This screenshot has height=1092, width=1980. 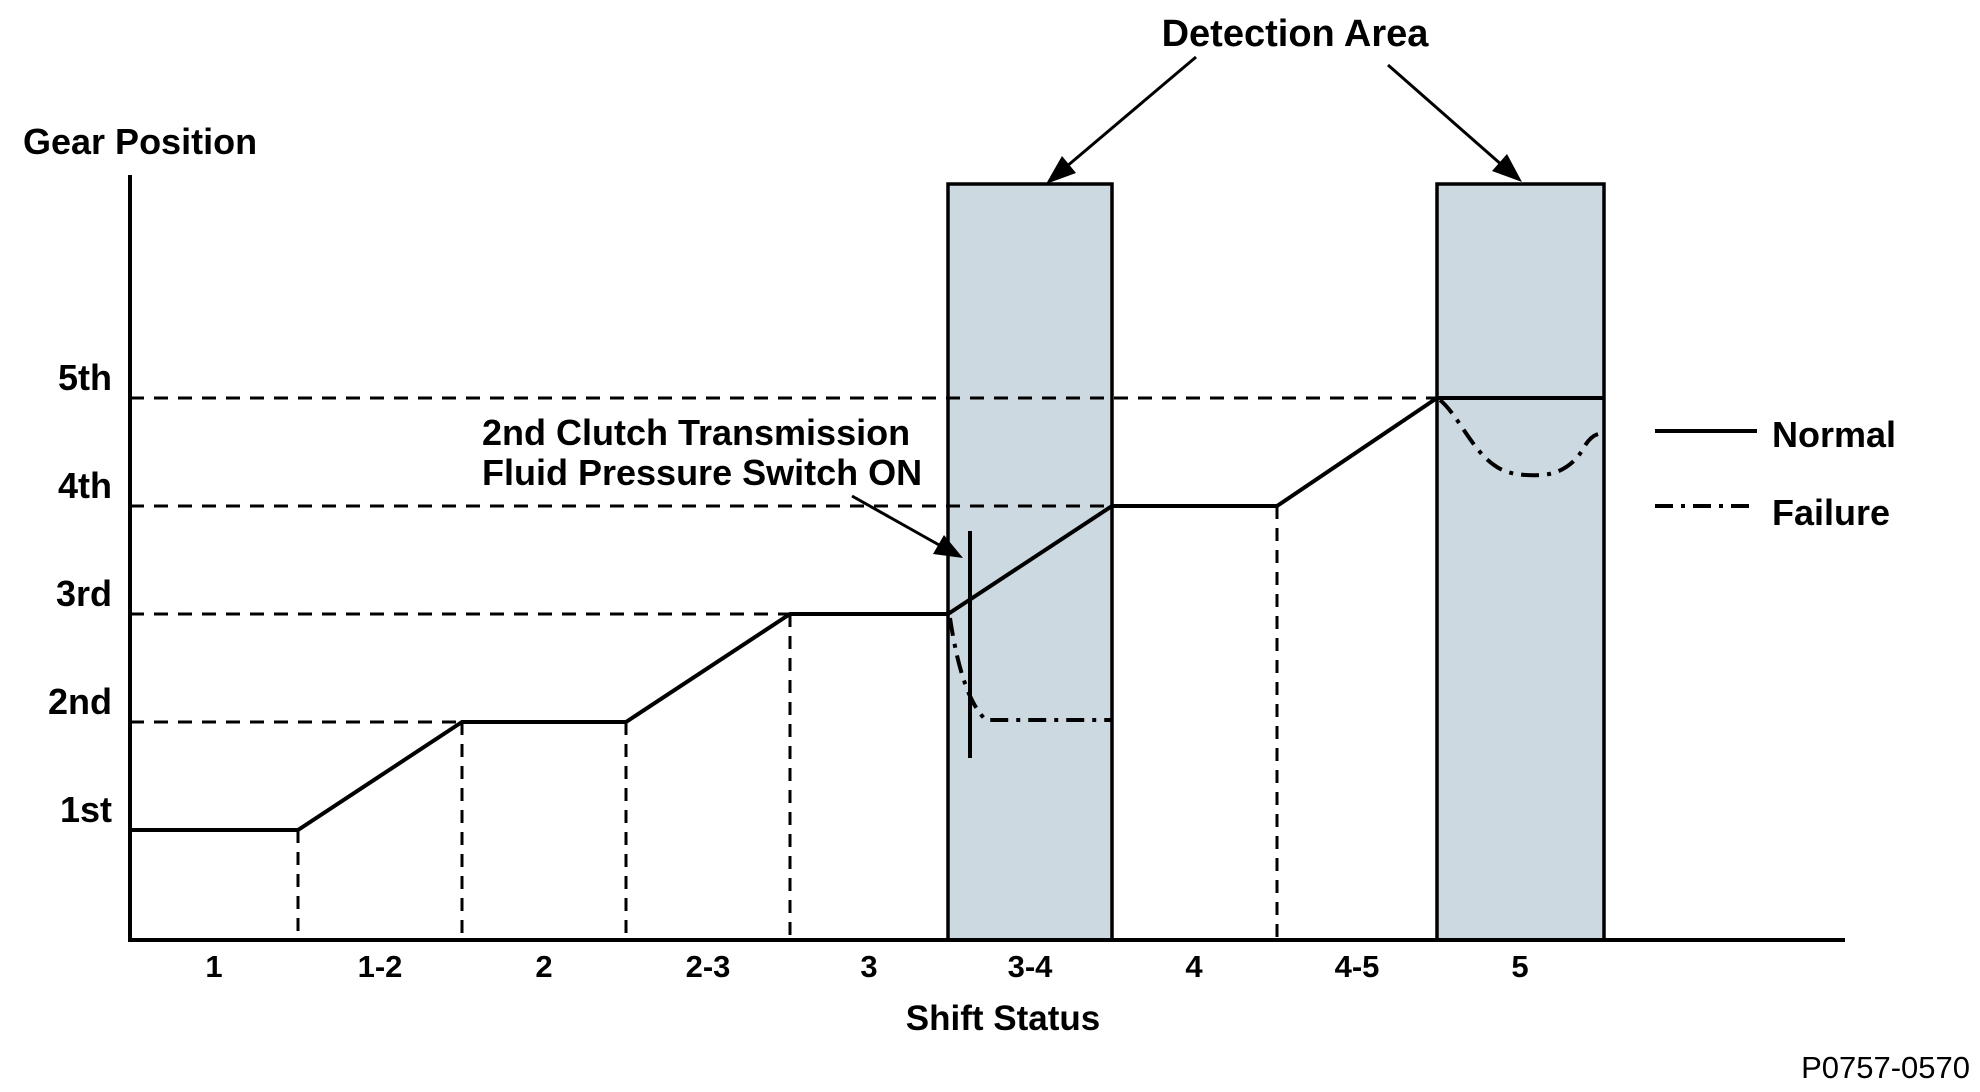 What do you see at coordinates (702, 472) in the screenshot?
I see `switch-annotation-line2: Fluid Pressure Switch ON` at bounding box center [702, 472].